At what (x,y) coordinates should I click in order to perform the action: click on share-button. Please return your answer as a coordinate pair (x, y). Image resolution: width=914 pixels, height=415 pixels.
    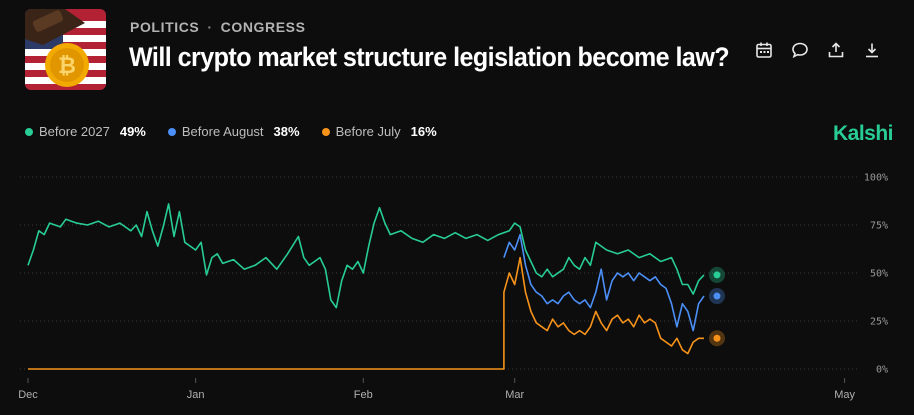
    Looking at the image, I should click on (836, 50).